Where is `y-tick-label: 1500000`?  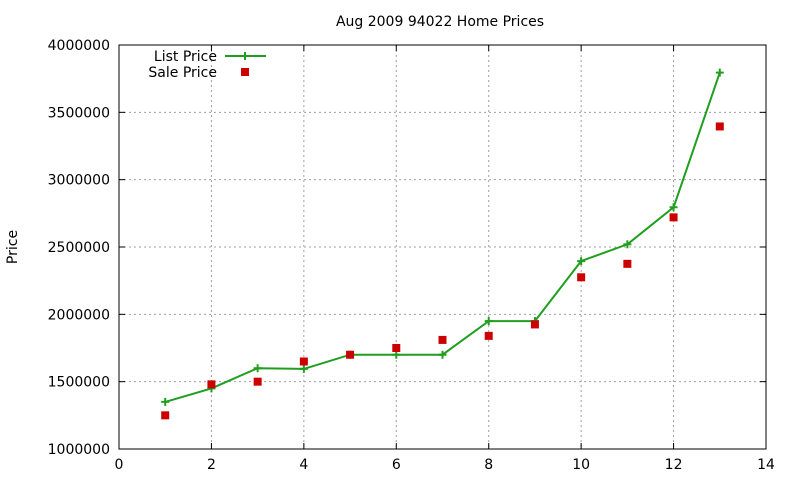
y-tick-label: 1500000 is located at coordinates (79, 383).